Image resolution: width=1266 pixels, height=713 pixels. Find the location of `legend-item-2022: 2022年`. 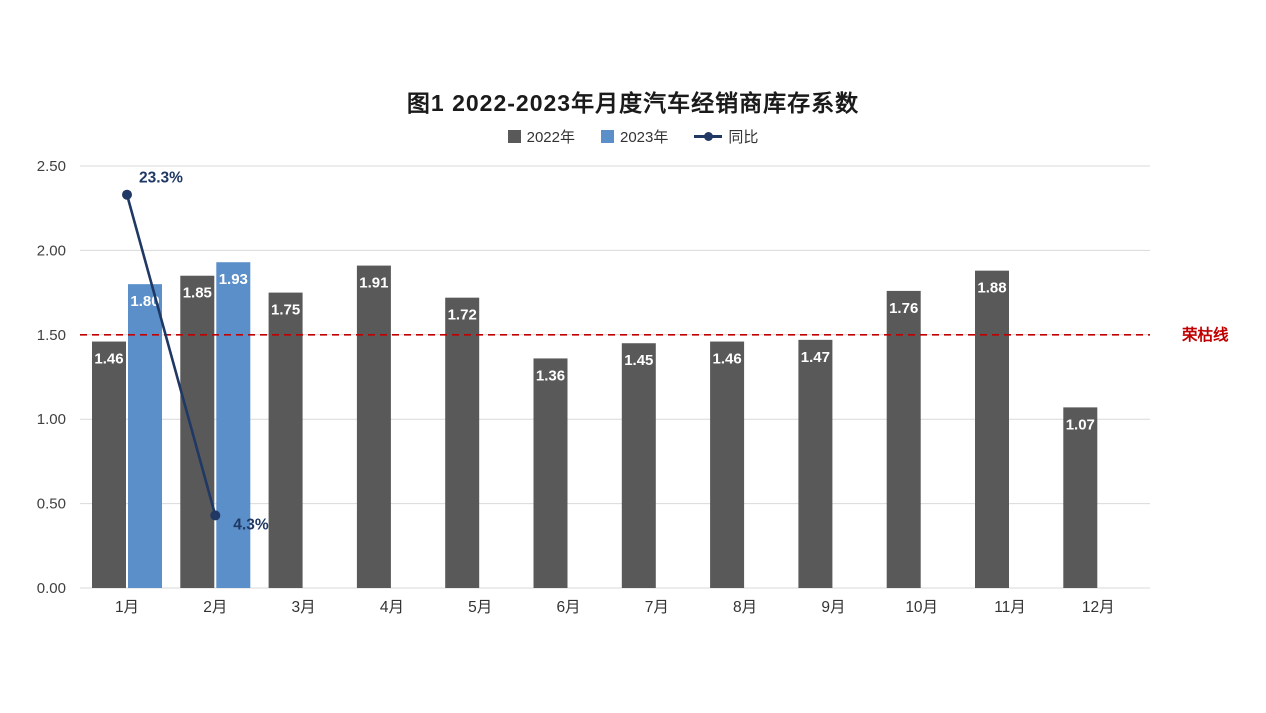

legend-item-2022: 2022年 is located at coordinates (541, 136).